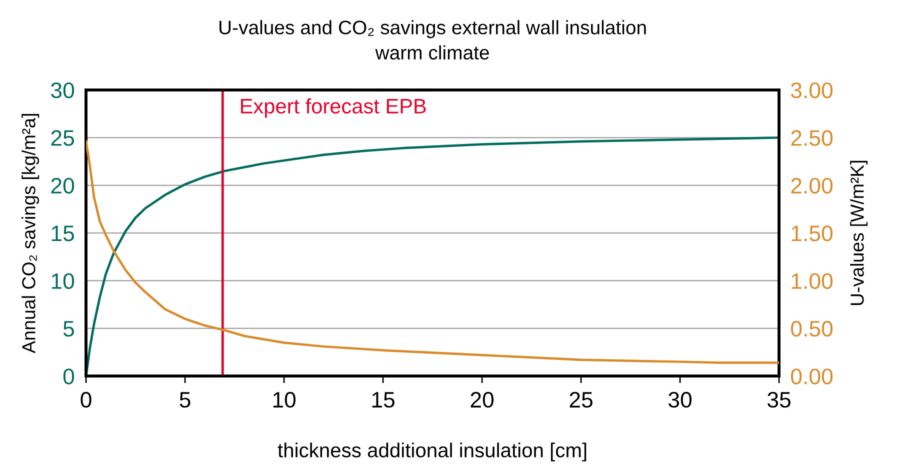  What do you see at coordinates (31, 234) in the screenshot?
I see `y-axis-title: Annual CO₂ savings [kg/m²a]` at bounding box center [31, 234].